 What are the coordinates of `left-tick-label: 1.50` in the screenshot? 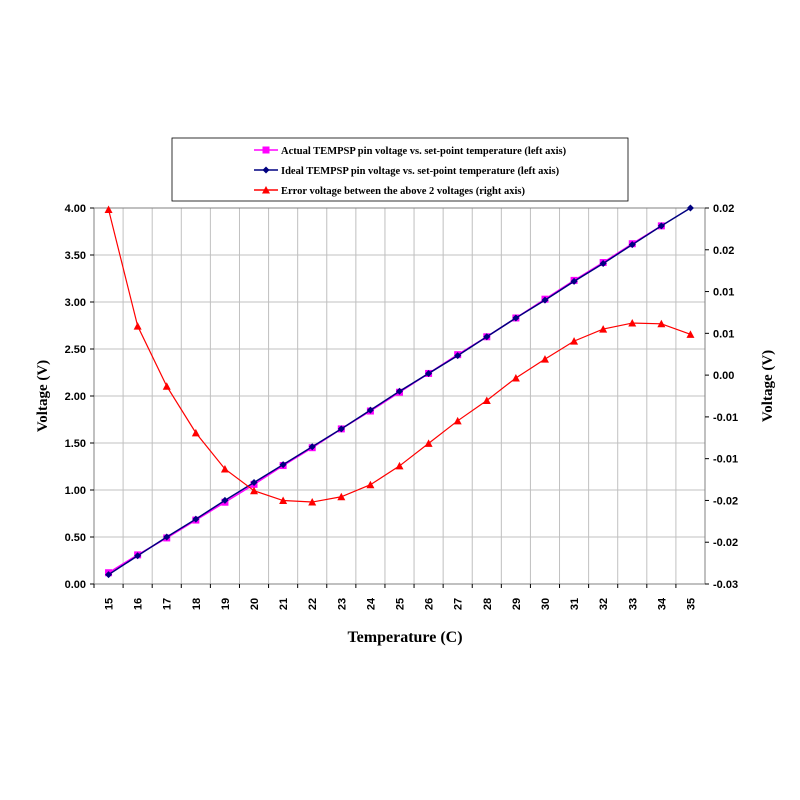 It's located at (75, 444).